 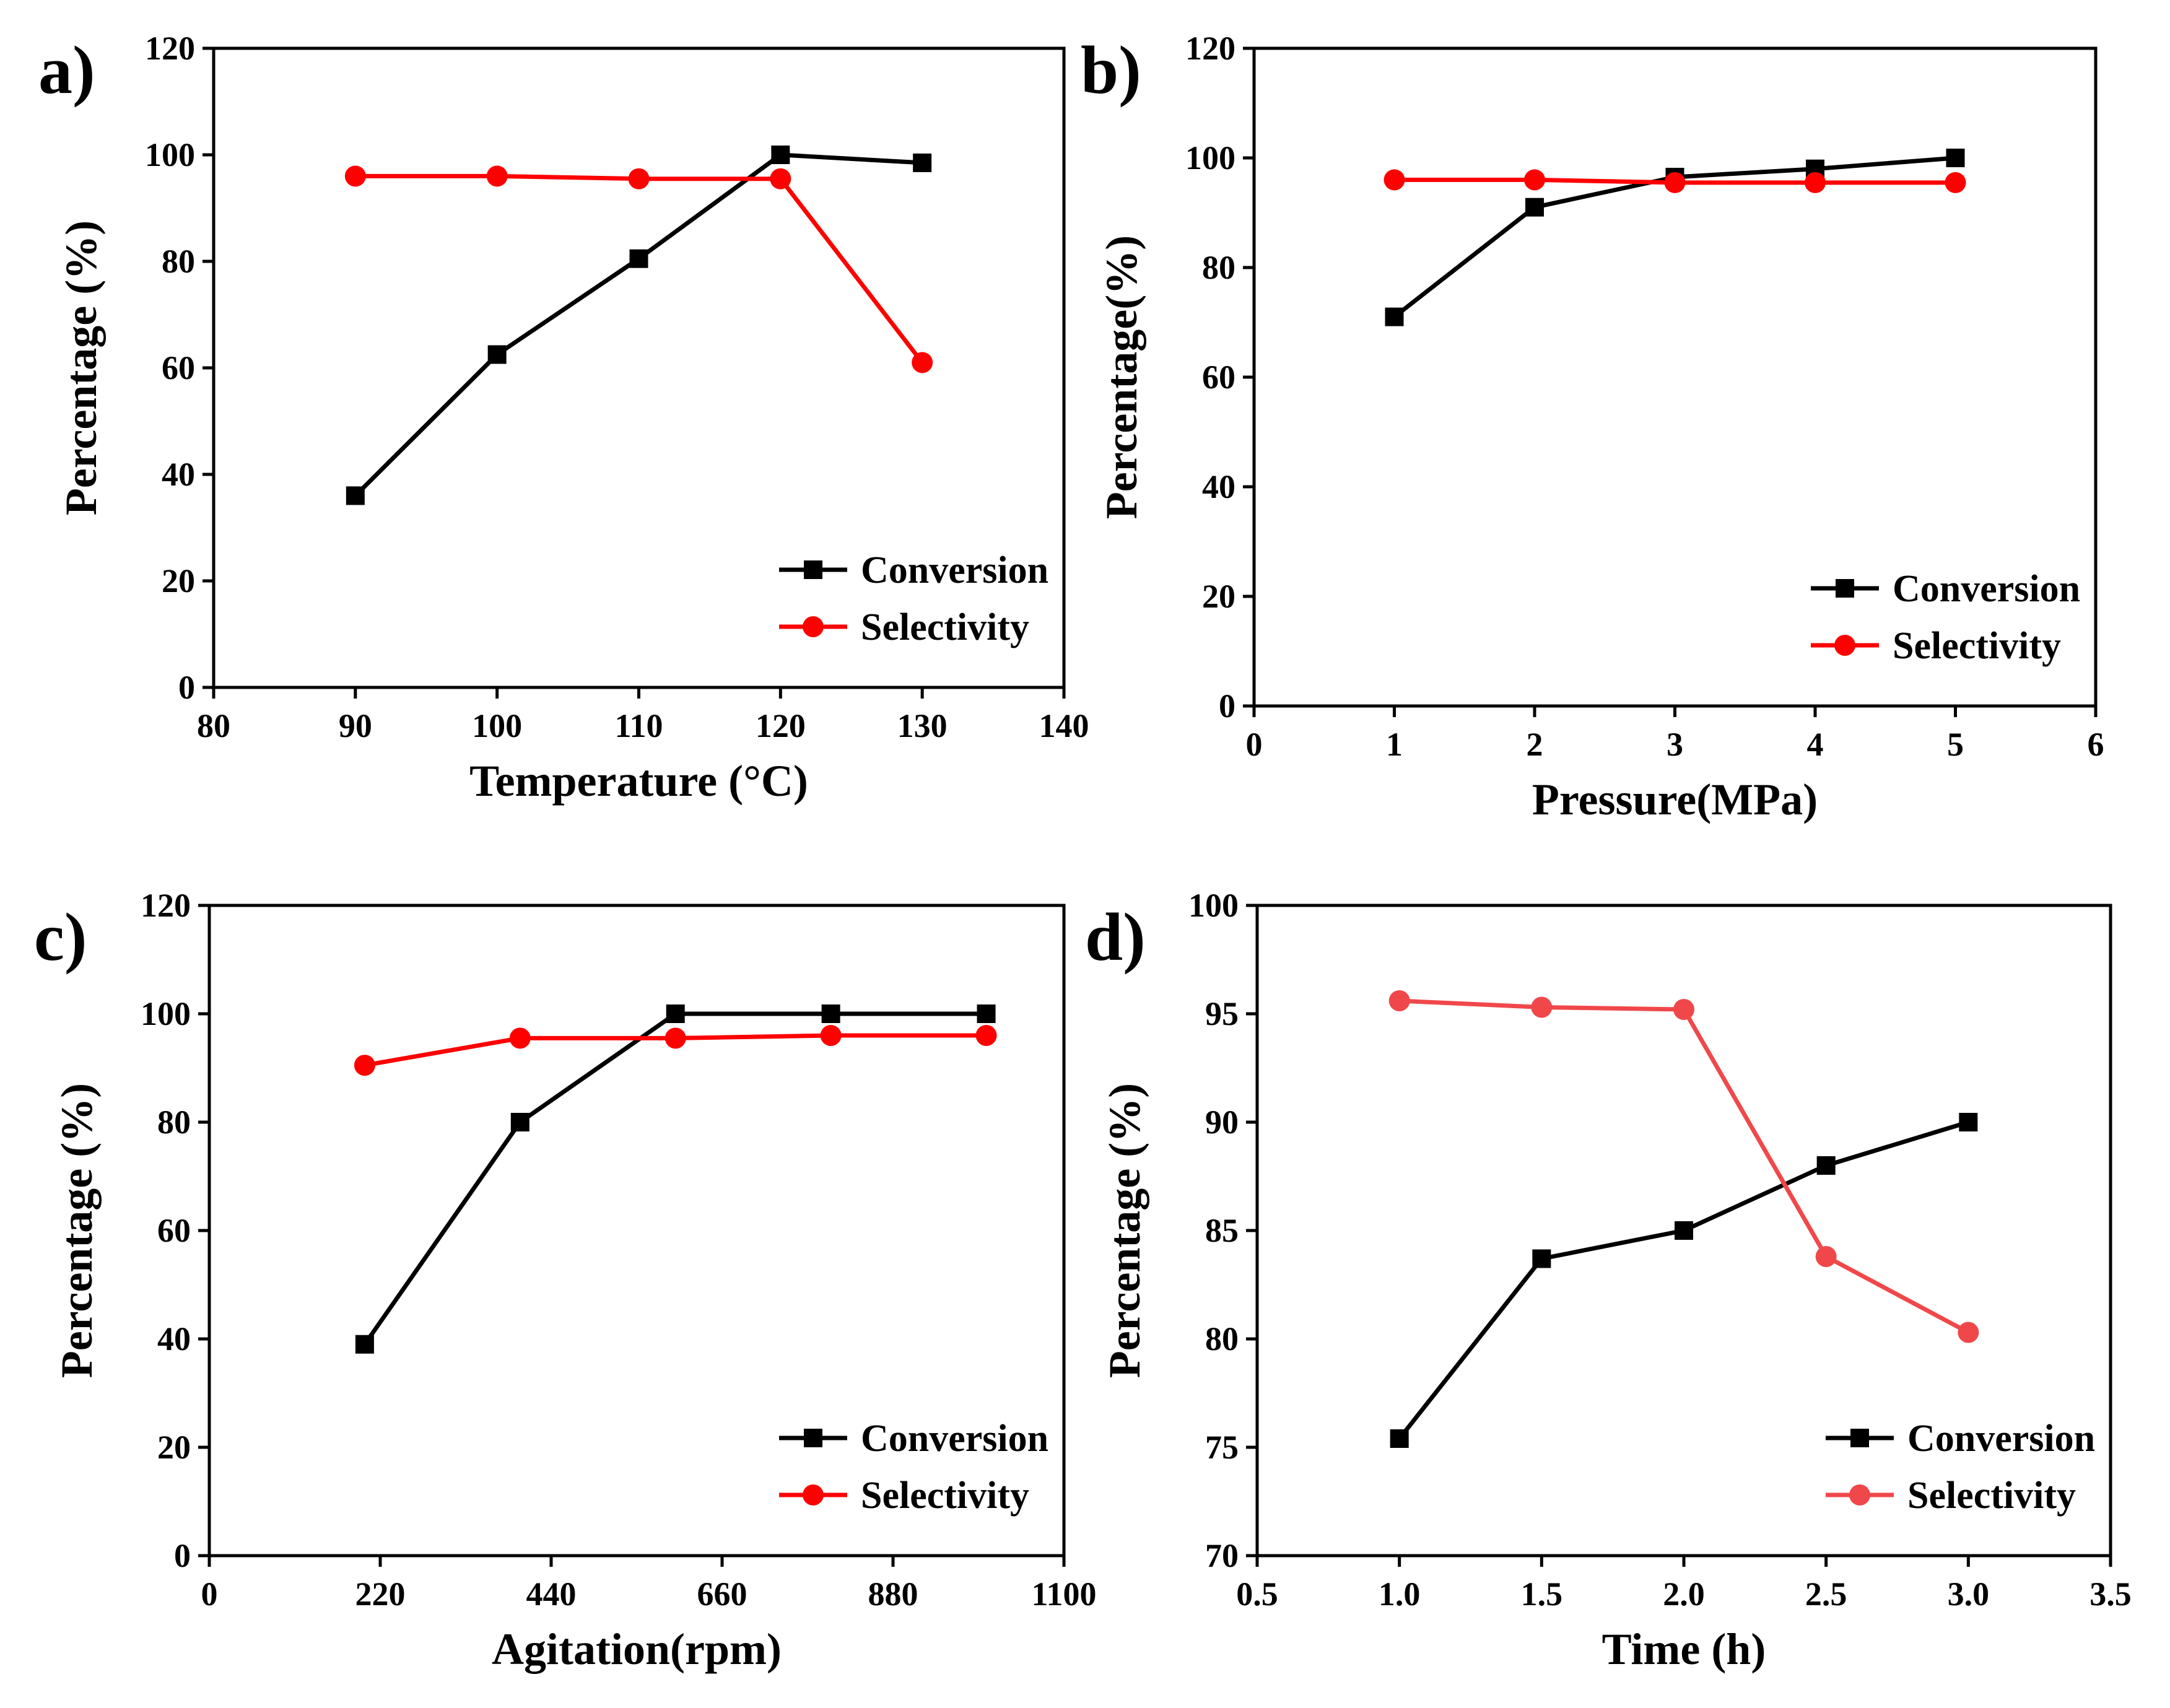 I want to click on y-tick-label: 70, so click(x=1222, y=1555).